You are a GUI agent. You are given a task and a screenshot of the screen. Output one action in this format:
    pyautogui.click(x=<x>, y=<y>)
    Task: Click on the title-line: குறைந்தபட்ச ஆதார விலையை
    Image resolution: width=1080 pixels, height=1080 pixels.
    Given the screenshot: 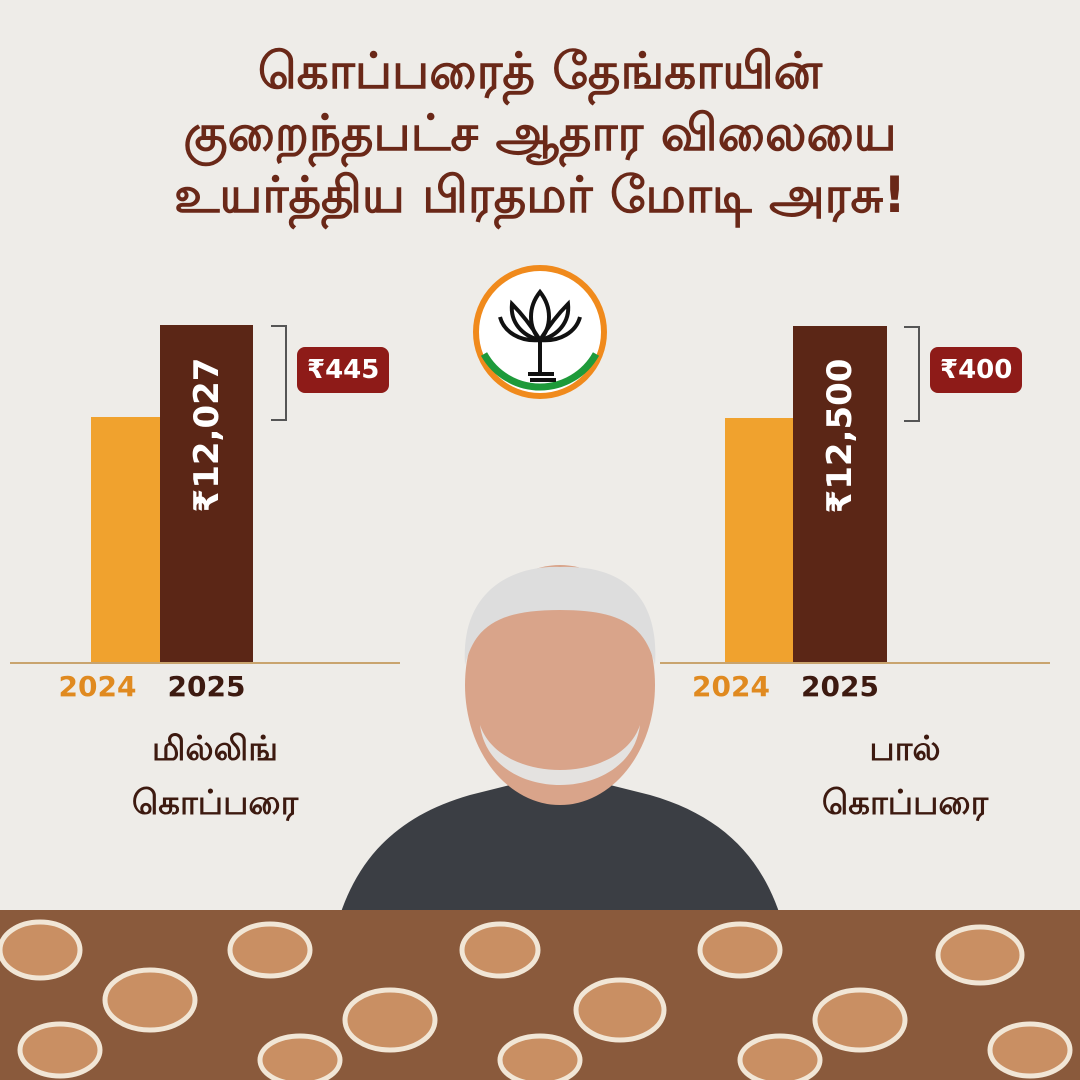 What is the action you would take?
    pyautogui.click(x=540, y=133)
    